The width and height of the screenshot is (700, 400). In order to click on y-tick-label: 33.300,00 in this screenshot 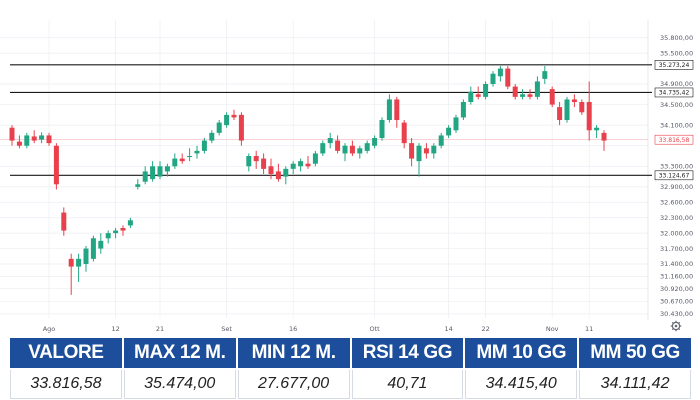, I will do `click(676, 166)`.